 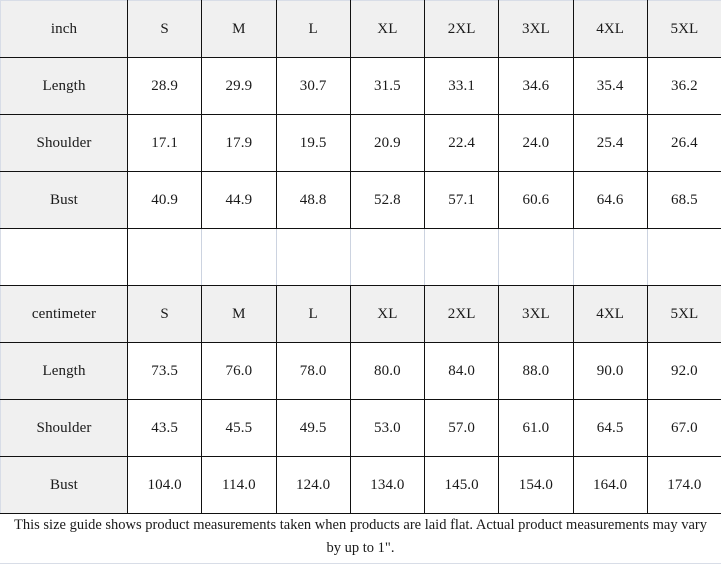 I want to click on cm-bust-3xl: 154.0, so click(x=536, y=485).